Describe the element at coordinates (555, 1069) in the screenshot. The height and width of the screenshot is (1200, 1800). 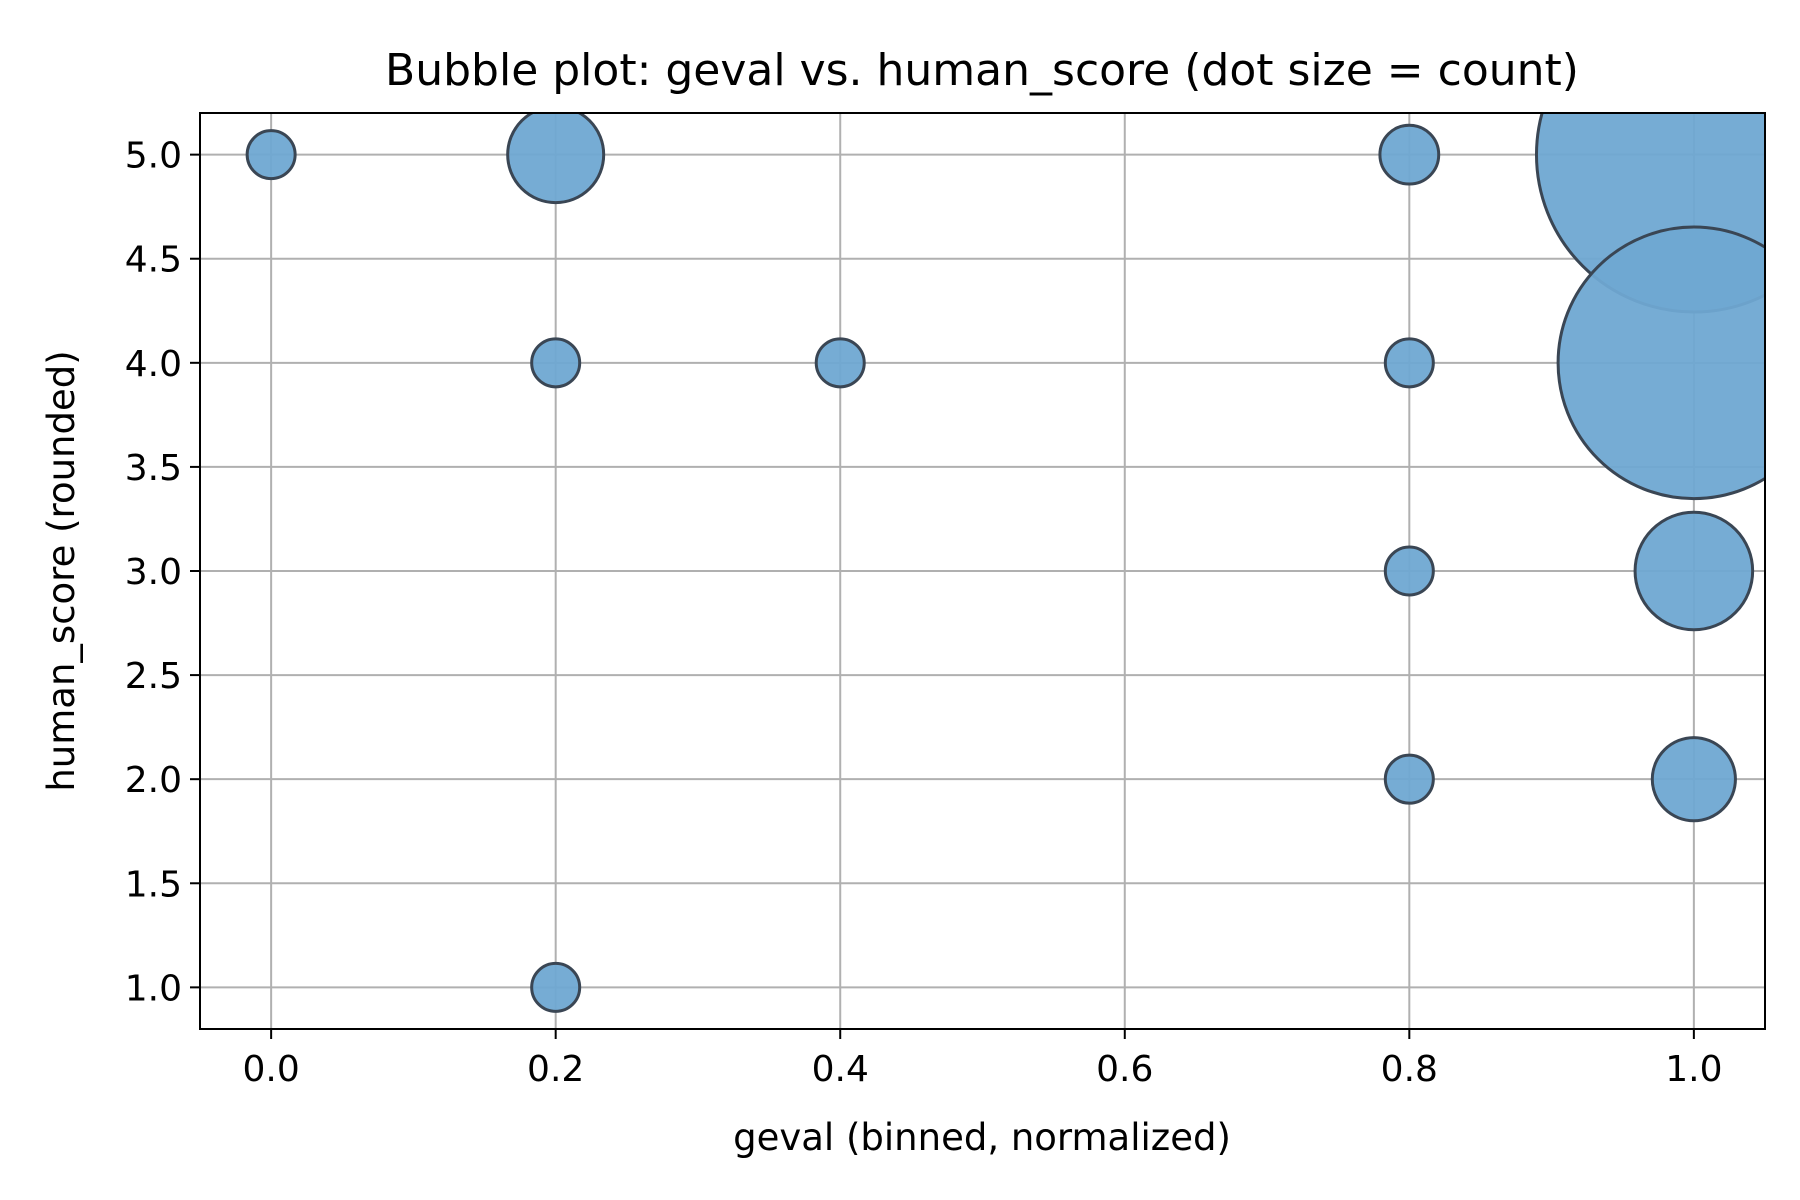
I see `x-tick-label: 0.2` at that location.